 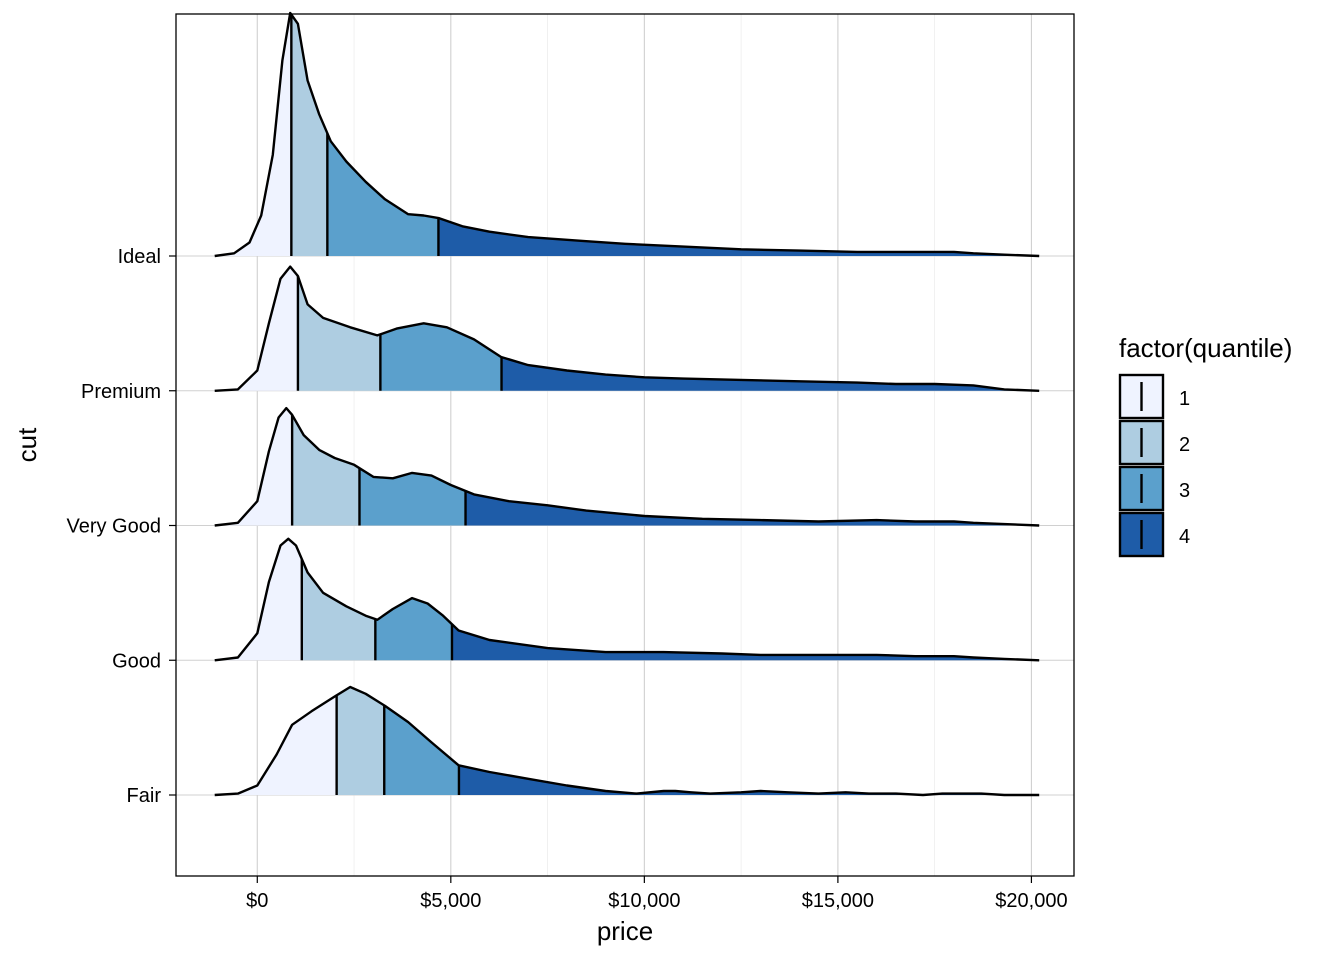 What do you see at coordinates (257, 901) in the screenshot?
I see `x-tick-label: $0` at bounding box center [257, 901].